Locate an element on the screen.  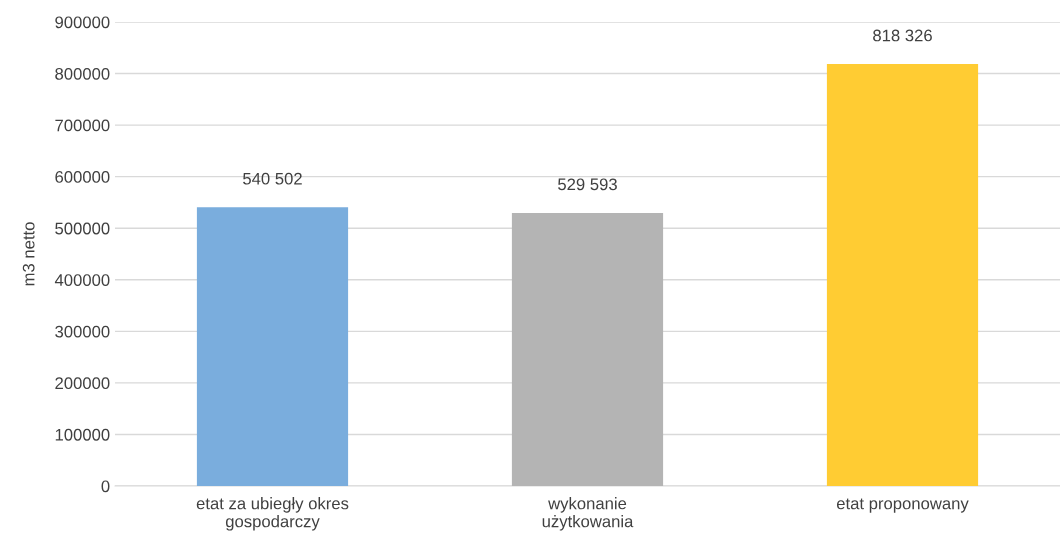
data-label: 818 326 is located at coordinates (902, 35).